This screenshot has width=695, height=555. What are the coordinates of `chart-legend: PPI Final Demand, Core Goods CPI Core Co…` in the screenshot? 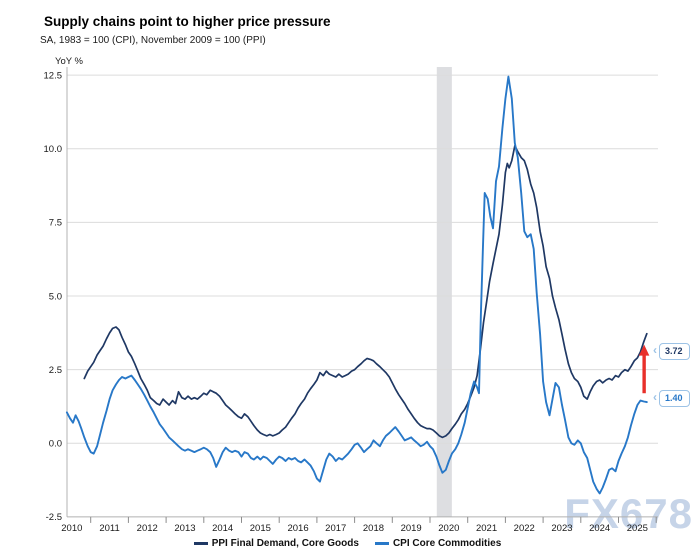 It's located at (347, 543).